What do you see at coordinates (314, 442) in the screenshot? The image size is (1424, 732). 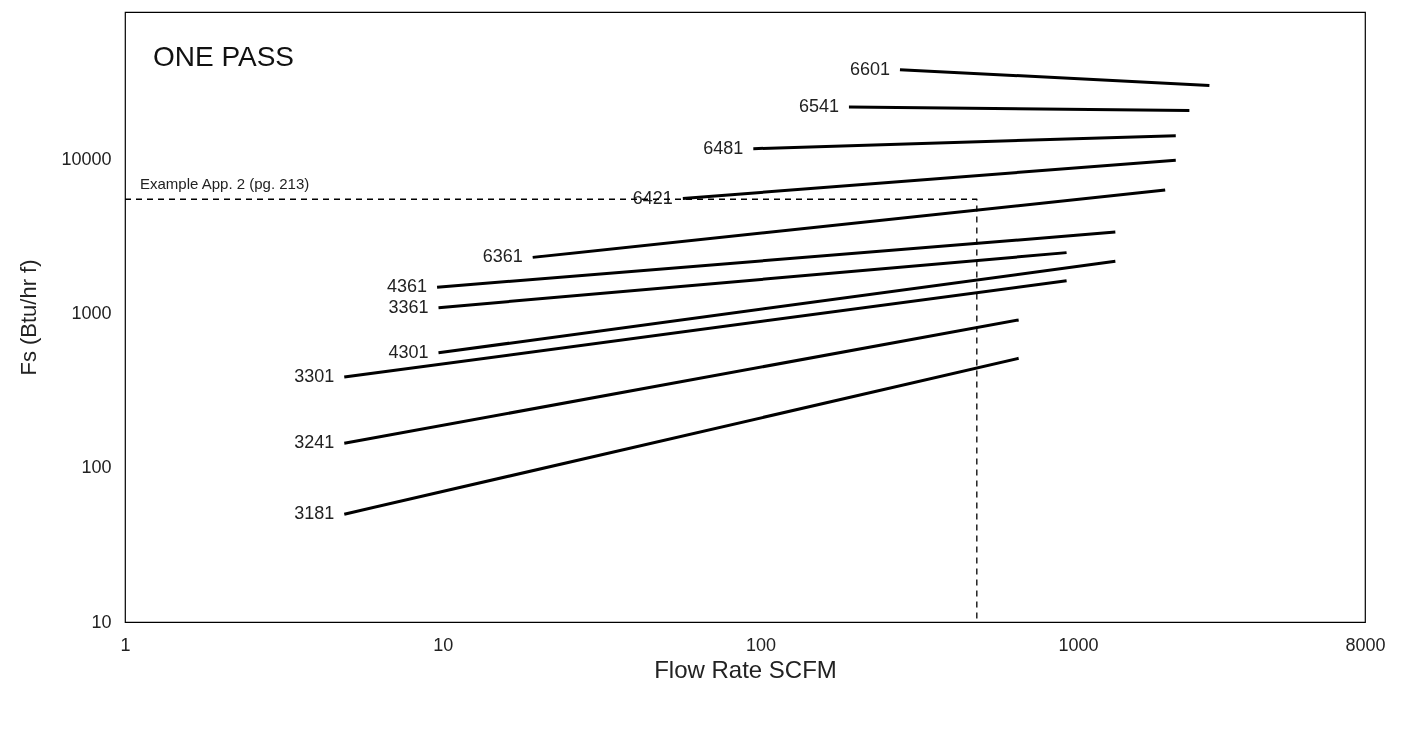 I see `series-label: 3241` at bounding box center [314, 442].